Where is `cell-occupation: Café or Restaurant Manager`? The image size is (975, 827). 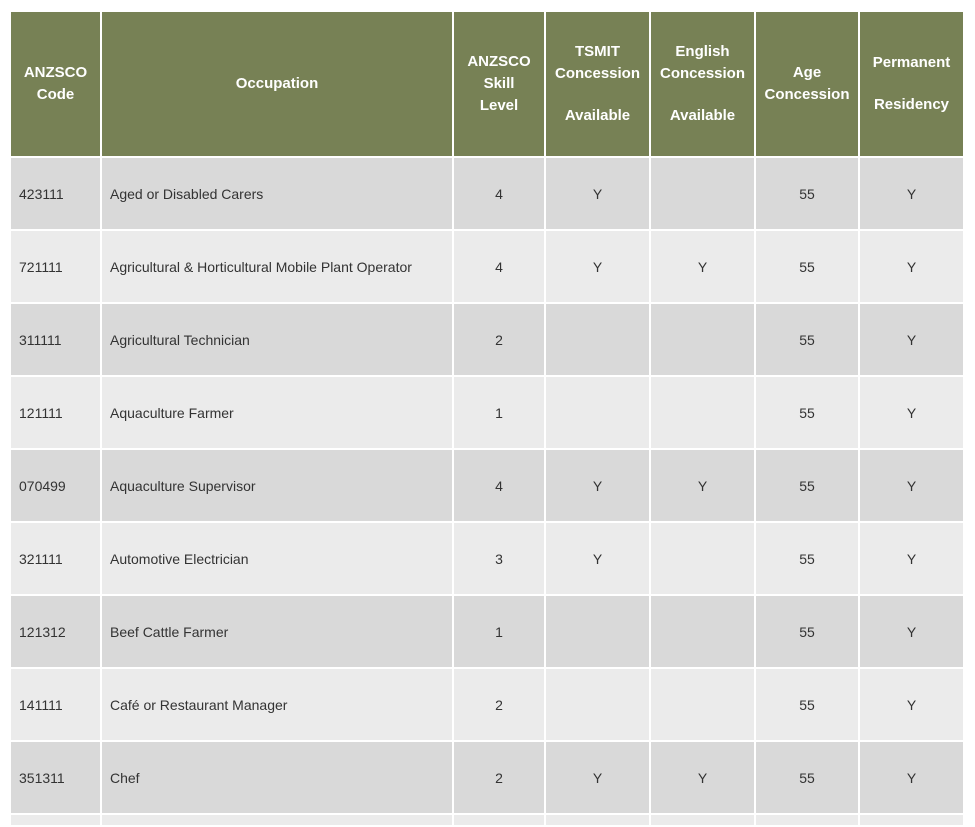
cell-occupation: Café or Restaurant Manager is located at coordinates (277, 704).